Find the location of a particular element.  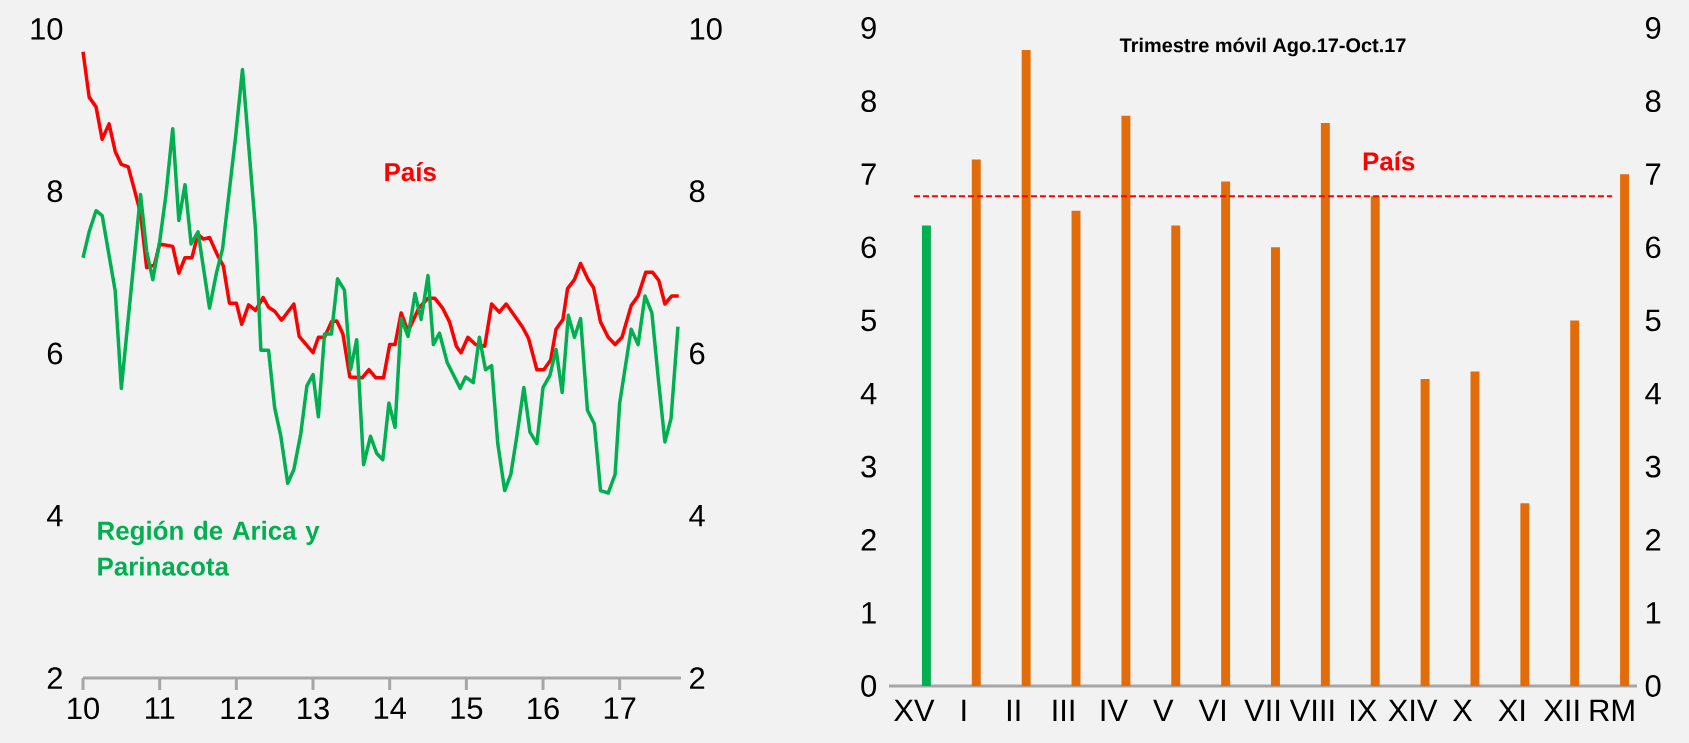

series-label: Región de Arica y Parinacota is located at coordinates (209, 548).